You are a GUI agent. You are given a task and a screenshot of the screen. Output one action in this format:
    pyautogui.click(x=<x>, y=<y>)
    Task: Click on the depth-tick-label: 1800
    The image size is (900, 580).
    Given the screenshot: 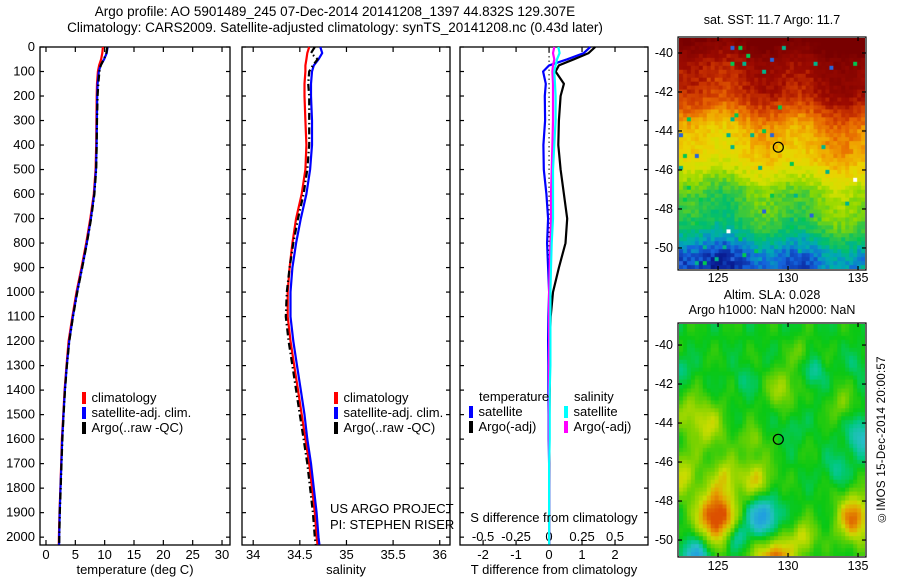 What is the action you would take?
    pyautogui.click(x=20, y=487)
    